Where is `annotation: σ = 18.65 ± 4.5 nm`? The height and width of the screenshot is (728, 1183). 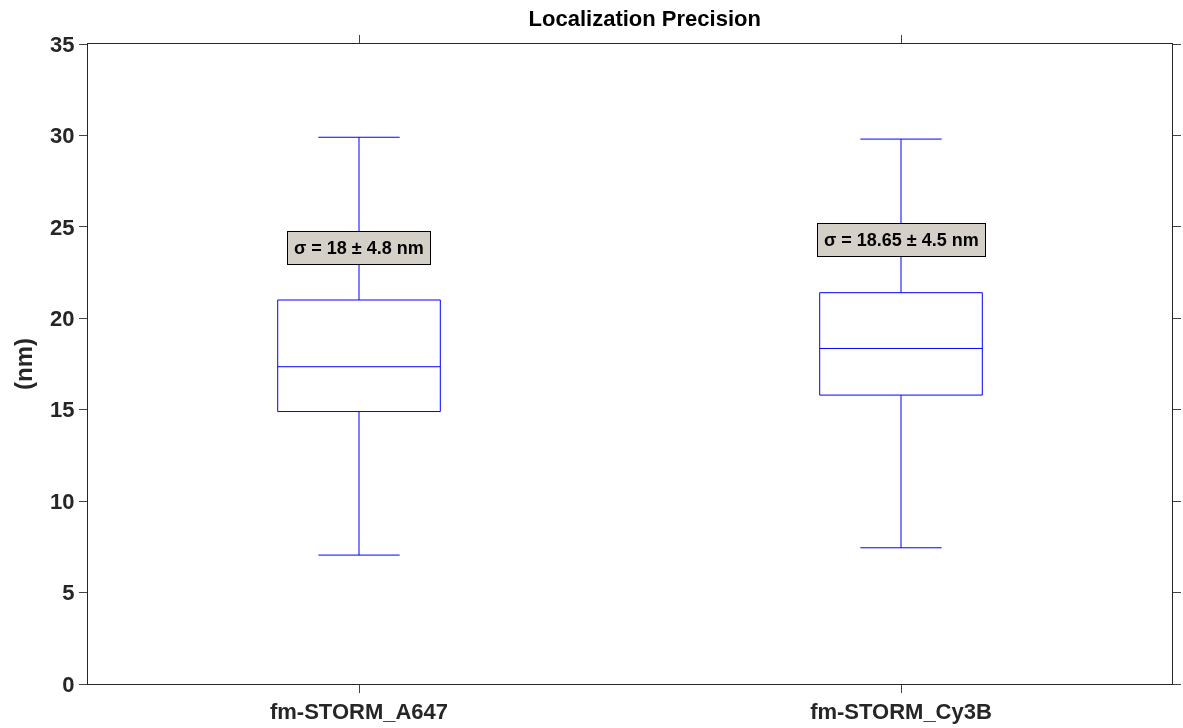 annotation: σ = 18.65 ± 4.5 nm is located at coordinates (901, 240).